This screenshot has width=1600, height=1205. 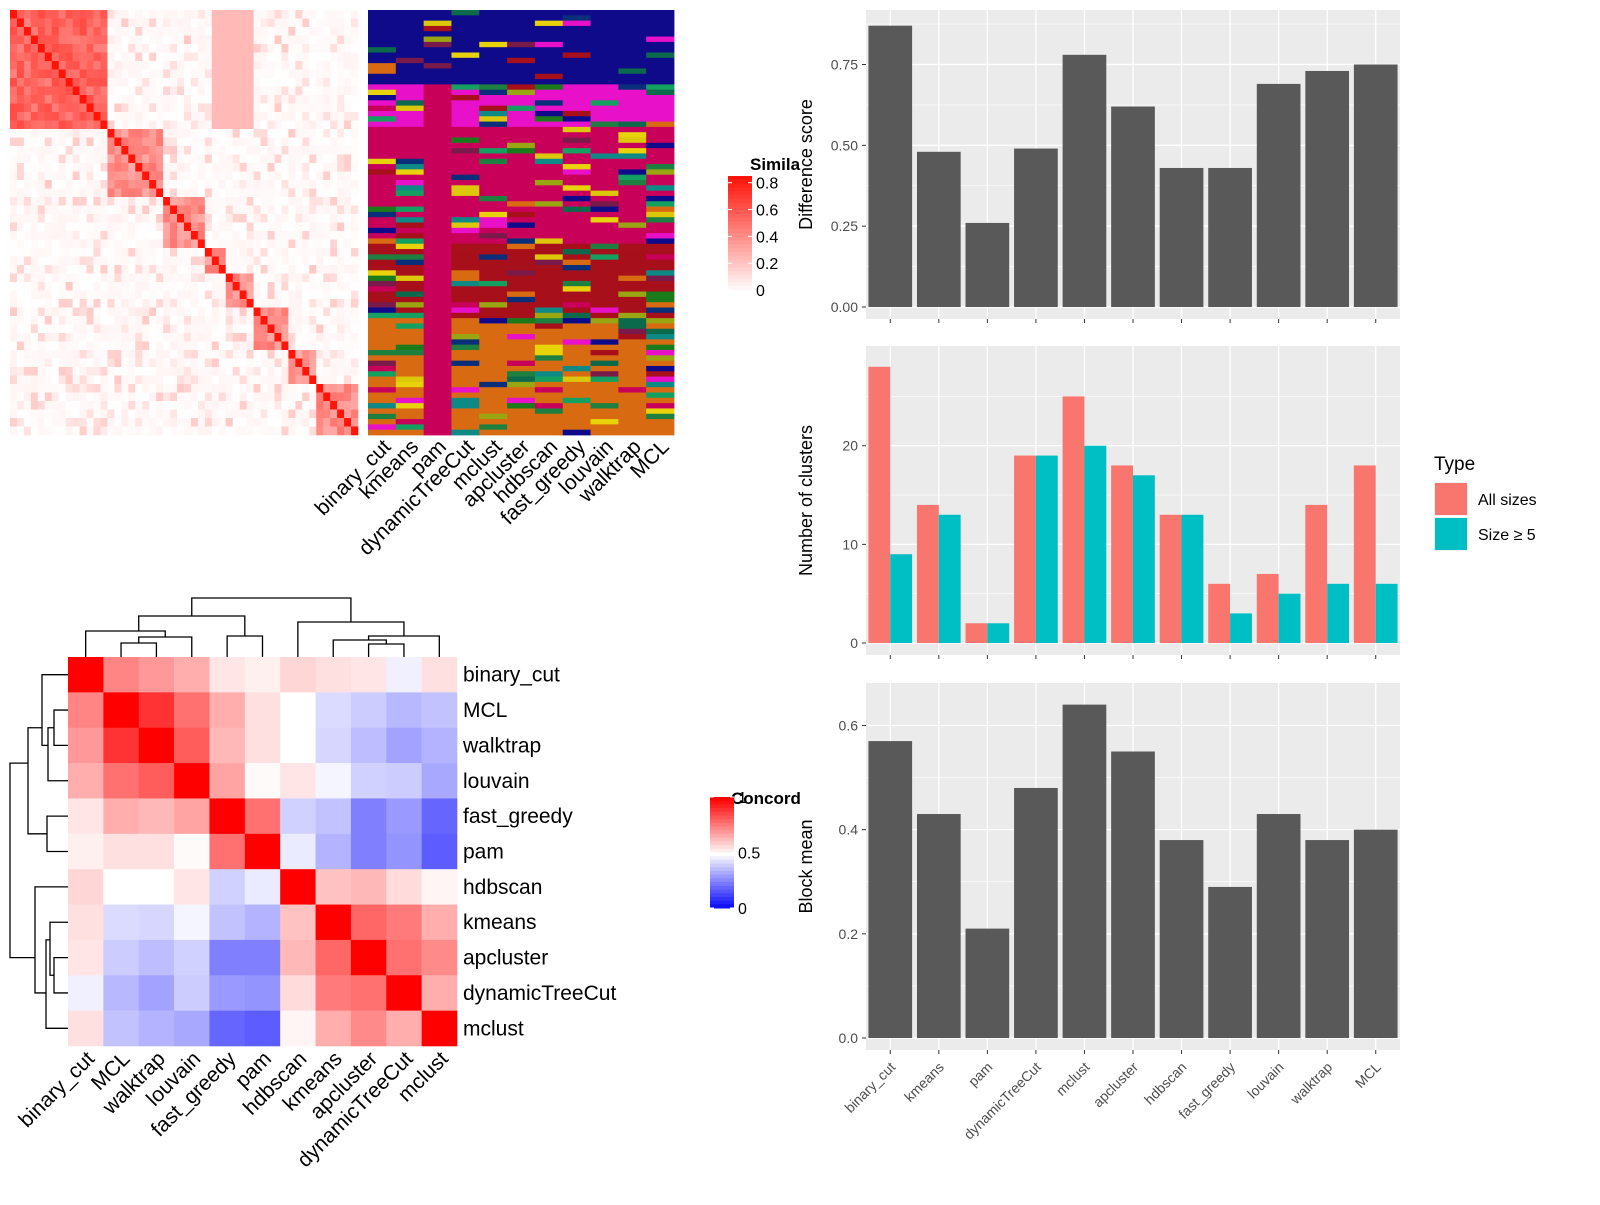 I want to click on x-tick-label: pam, so click(x=980, y=1074).